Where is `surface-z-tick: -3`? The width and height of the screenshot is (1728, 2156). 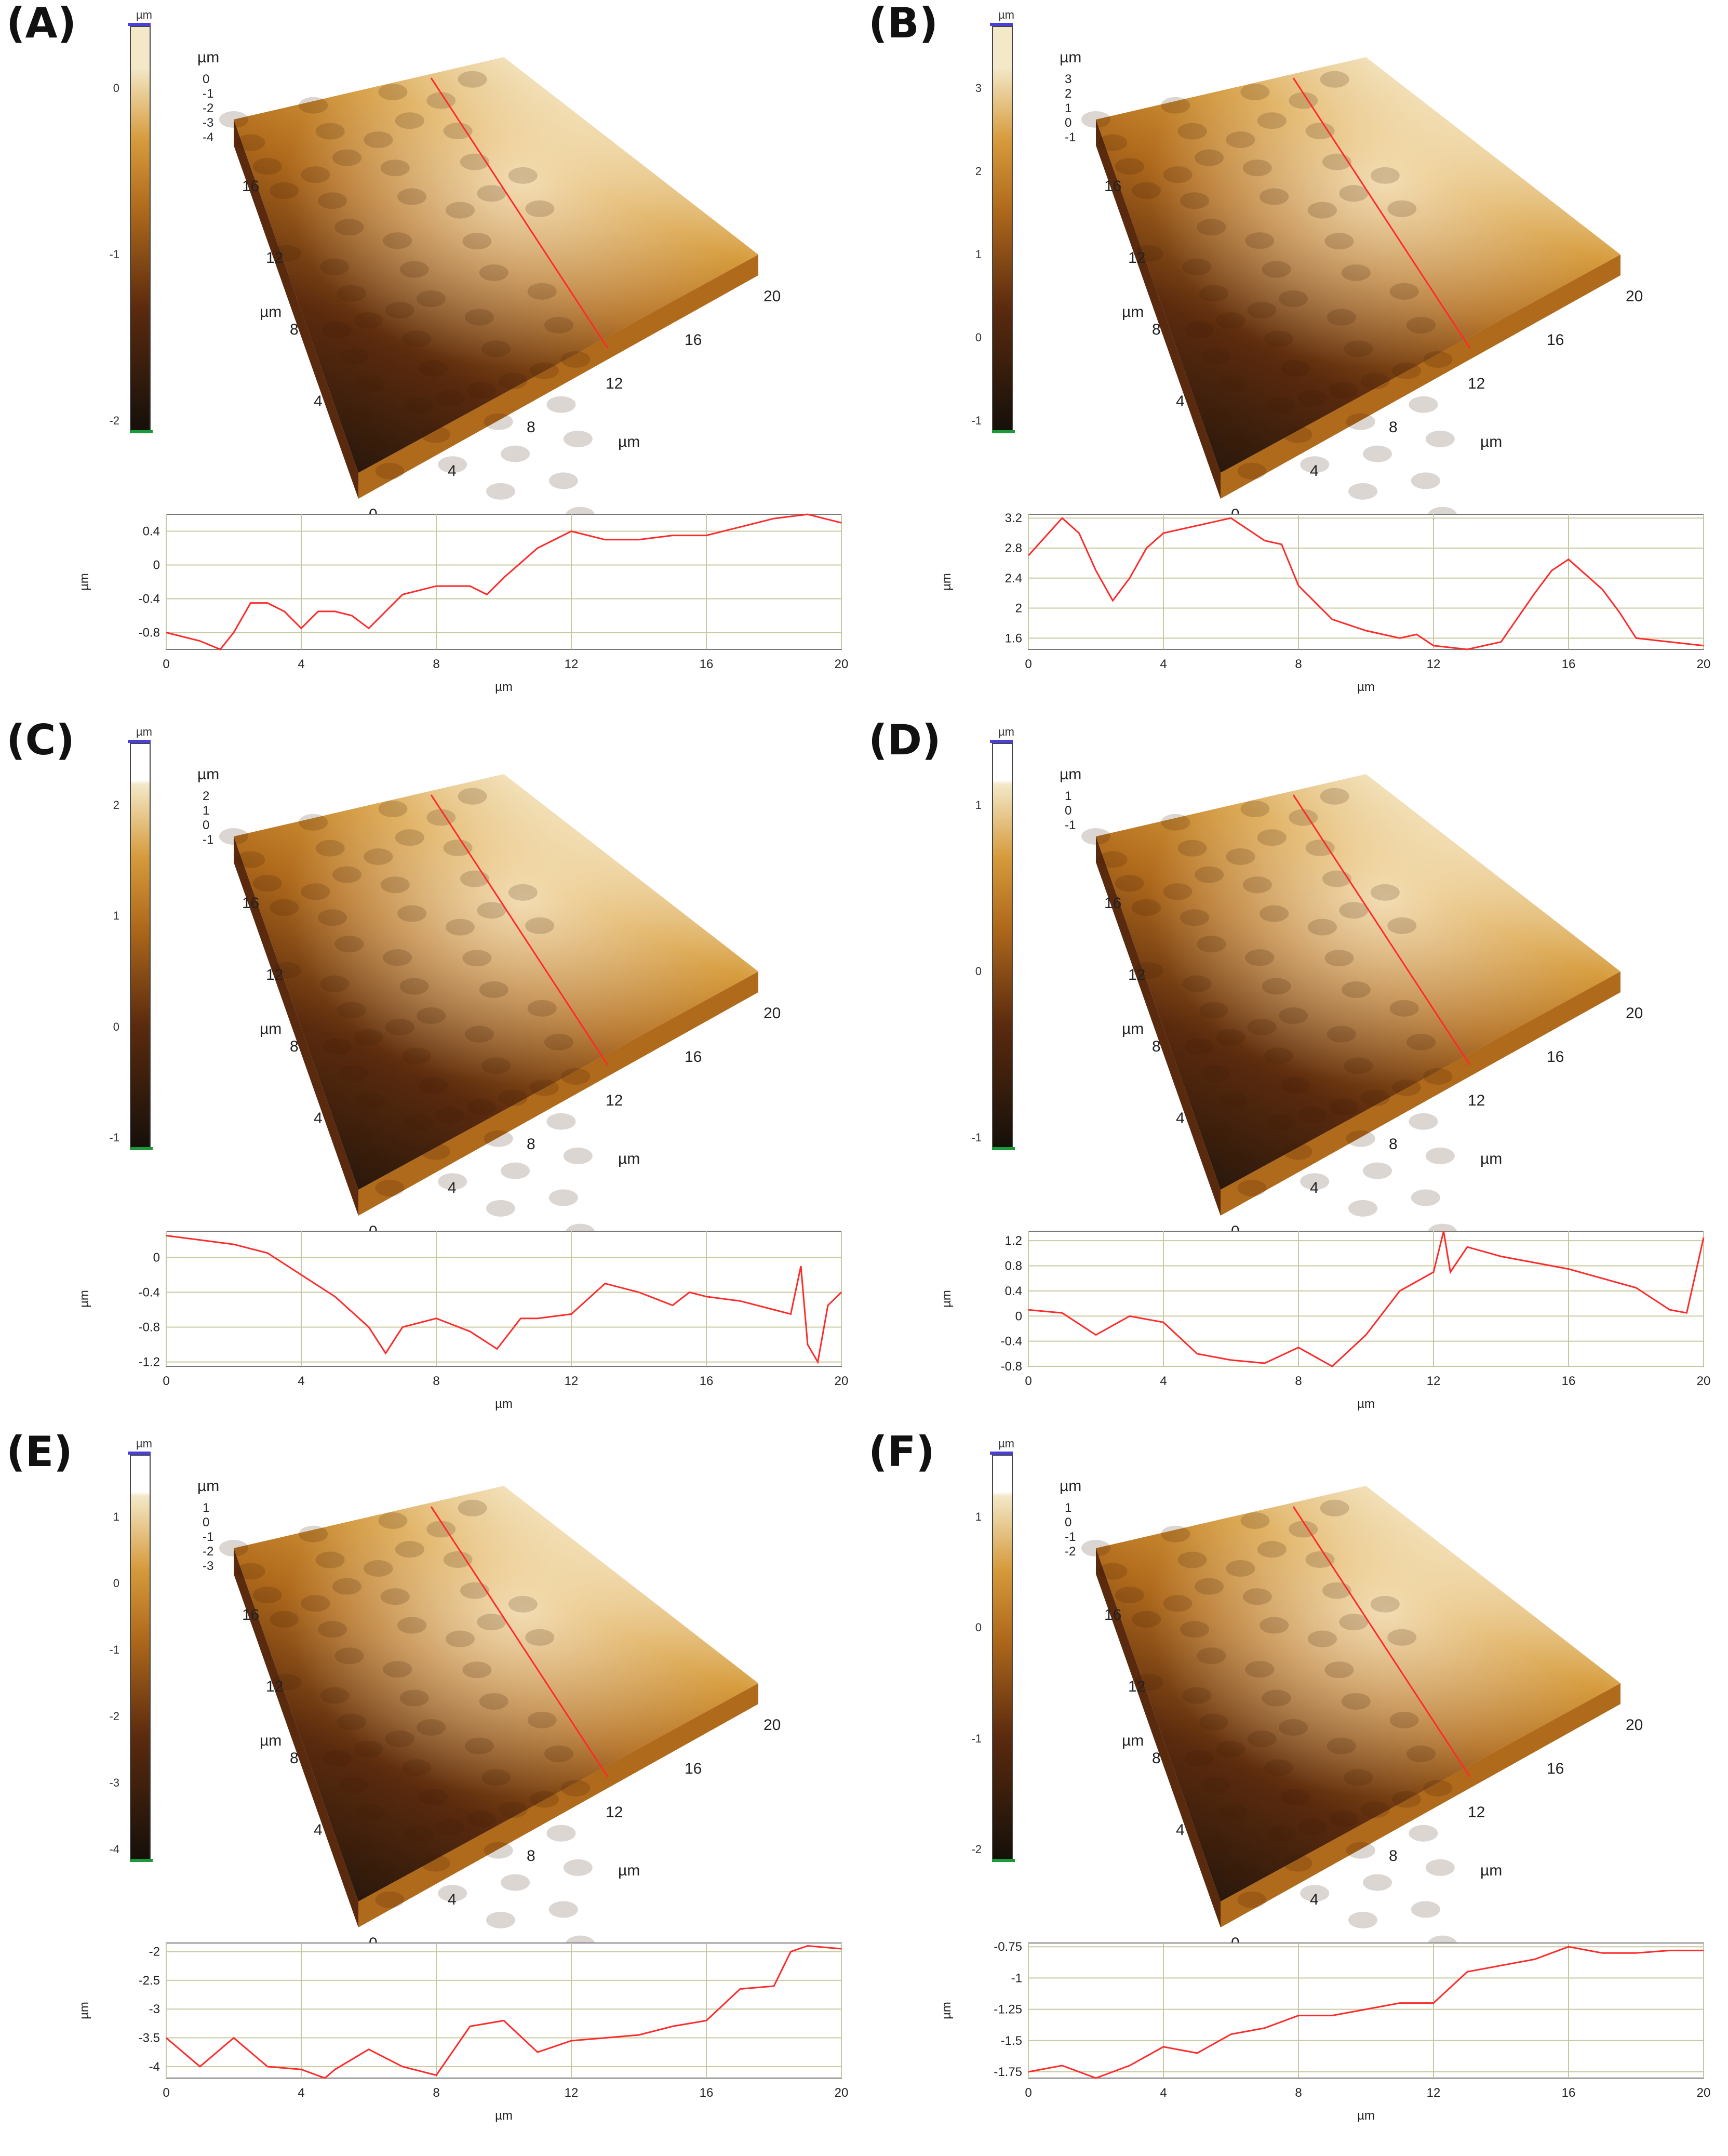 surface-z-tick: -3 is located at coordinates (208, 1566).